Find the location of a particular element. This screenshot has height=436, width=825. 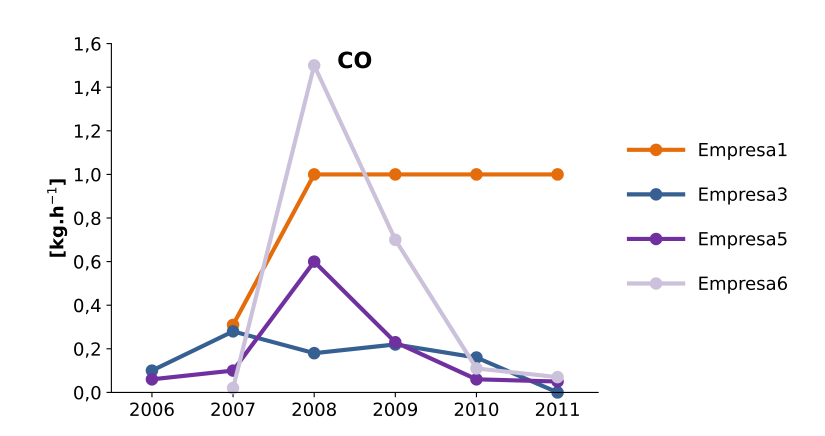

y-tick-label: 1,2 is located at coordinates (87, 132).